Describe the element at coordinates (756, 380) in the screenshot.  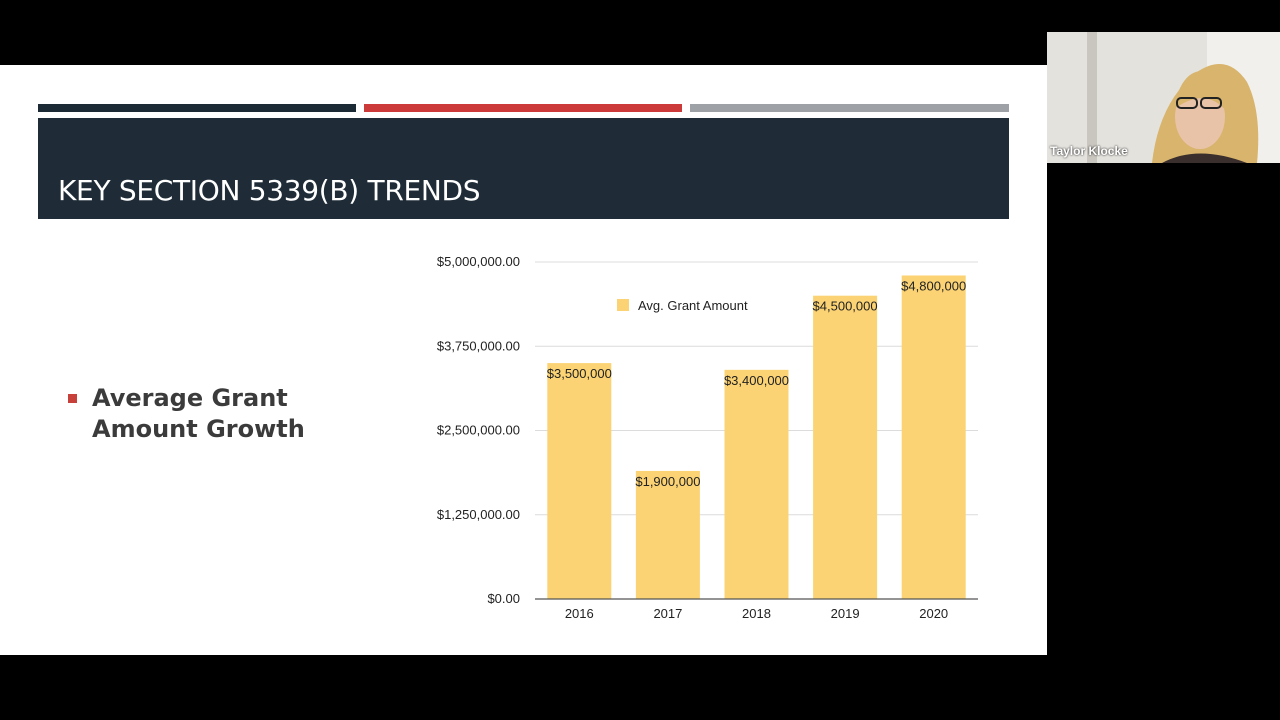
I see `data-label: $3,400,000` at that location.